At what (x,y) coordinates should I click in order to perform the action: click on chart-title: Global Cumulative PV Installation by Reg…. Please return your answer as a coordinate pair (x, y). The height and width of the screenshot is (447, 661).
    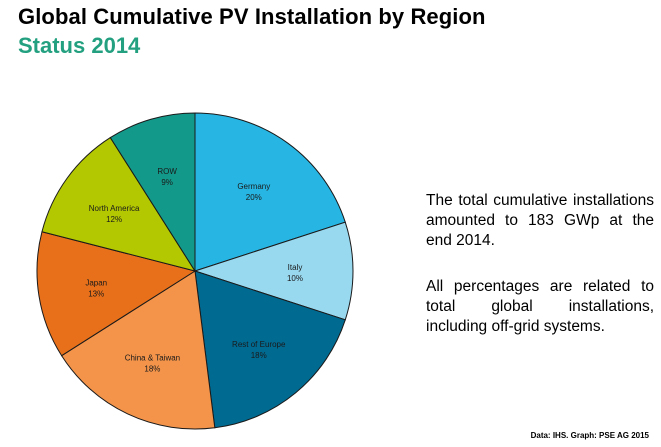
    Looking at the image, I should click on (252, 16).